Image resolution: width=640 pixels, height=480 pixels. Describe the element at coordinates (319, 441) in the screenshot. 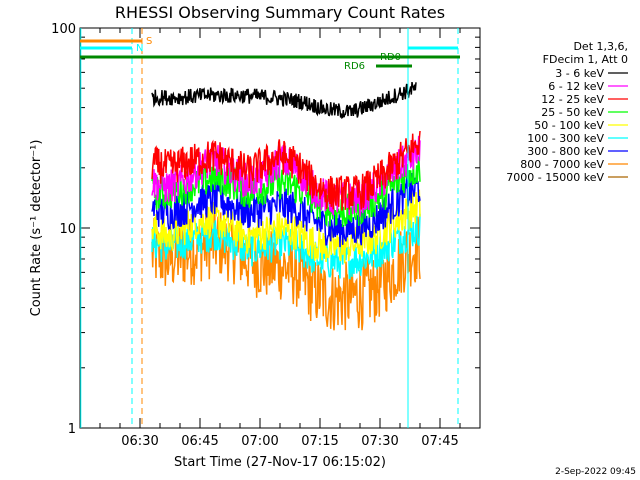

I see `x-tick-label: 07:15` at that location.